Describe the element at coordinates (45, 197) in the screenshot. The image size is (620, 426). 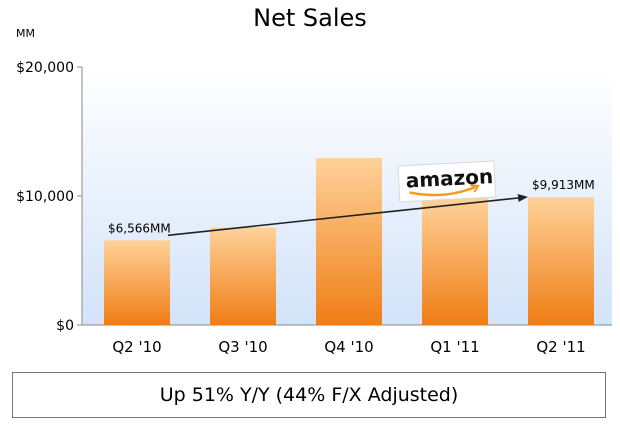
I see `y-tick-label: $10,000` at that location.